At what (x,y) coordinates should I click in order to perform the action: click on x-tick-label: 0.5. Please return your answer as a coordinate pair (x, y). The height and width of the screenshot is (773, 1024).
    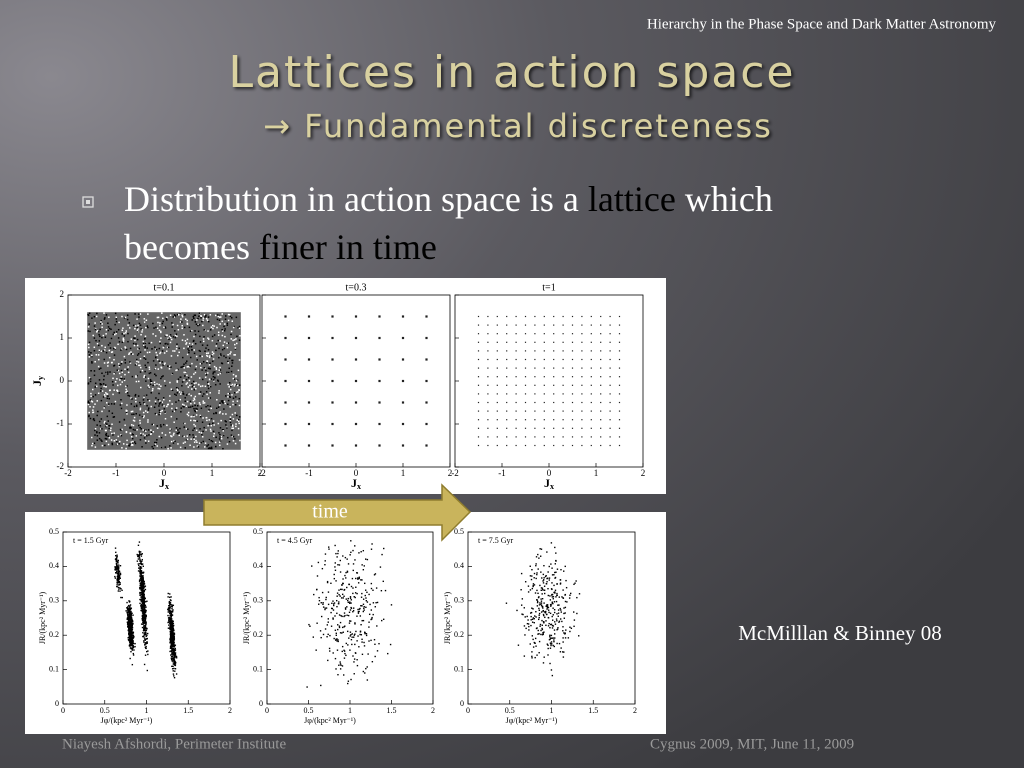
    Looking at the image, I should click on (309, 710).